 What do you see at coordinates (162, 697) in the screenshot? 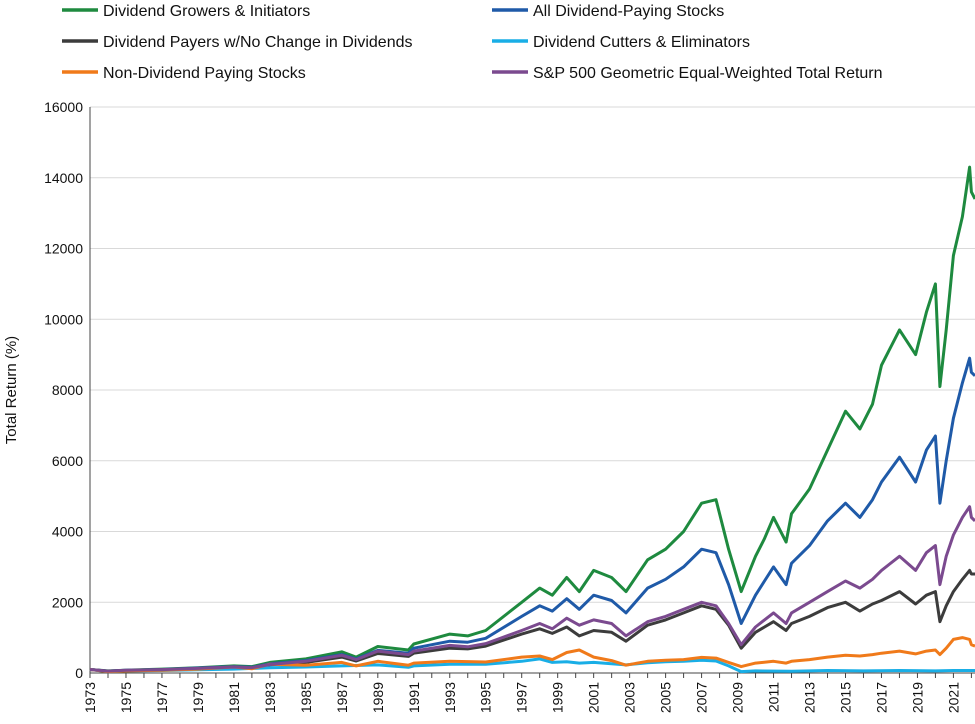
I see `x-tick-label: 1977` at bounding box center [162, 697].